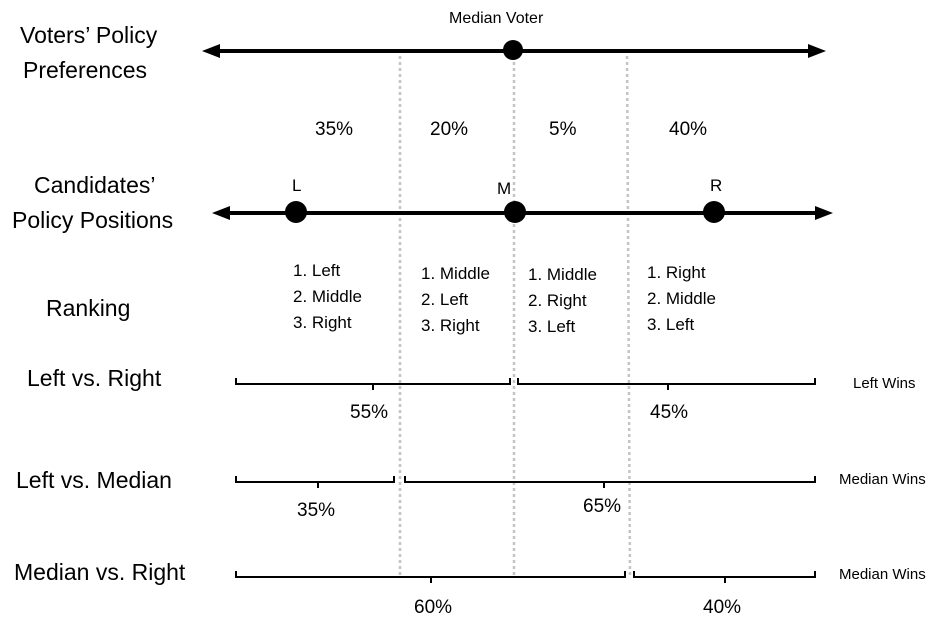  Describe the element at coordinates (496, 18) in the screenshot. I see `median-voter-label: Median Voter` at that location.